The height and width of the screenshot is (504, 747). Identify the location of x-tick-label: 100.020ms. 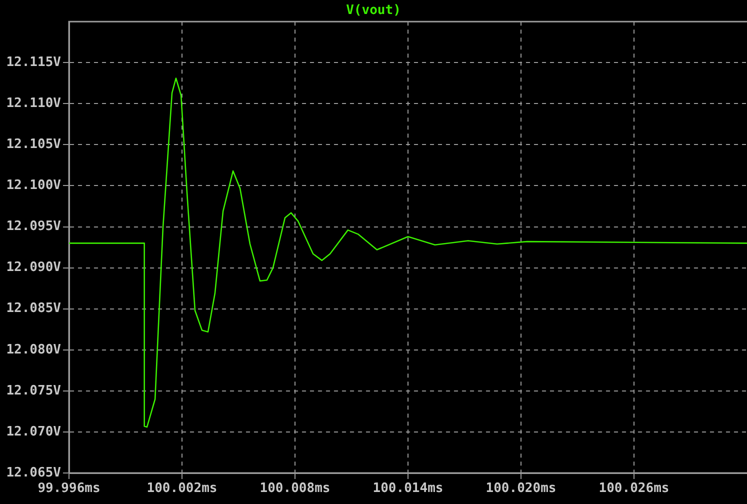
(521, 488).